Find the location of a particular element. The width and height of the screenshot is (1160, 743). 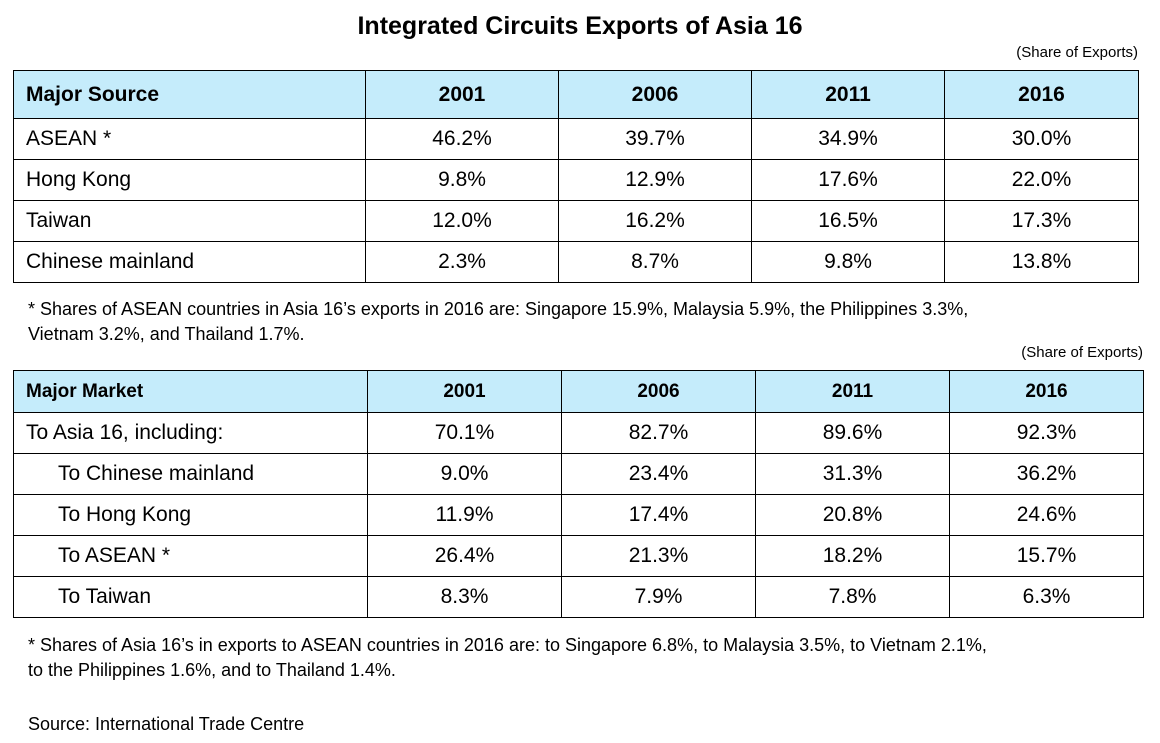

table-cell: 24.6% is located at coordinates (1046, 515).